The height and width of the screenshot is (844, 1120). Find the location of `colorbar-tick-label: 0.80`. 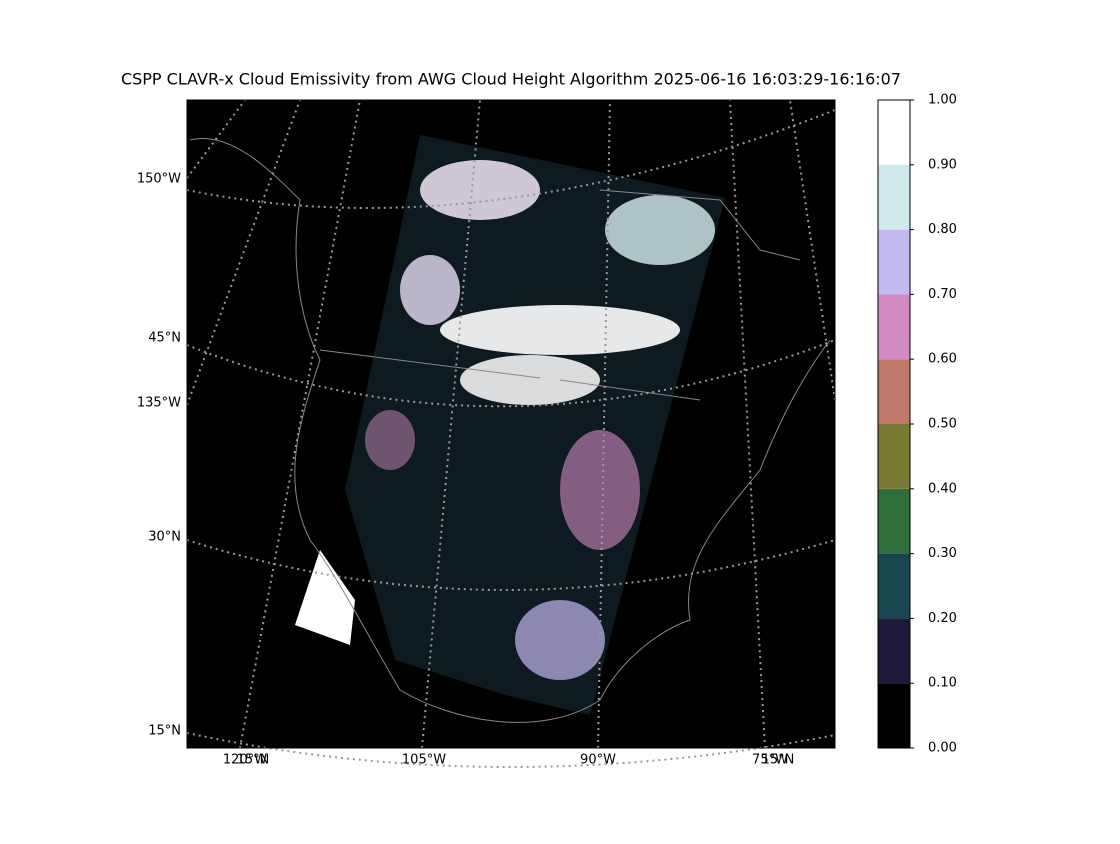

colorbar-tick-label: 0.80 is located at coordinates (942, 229).